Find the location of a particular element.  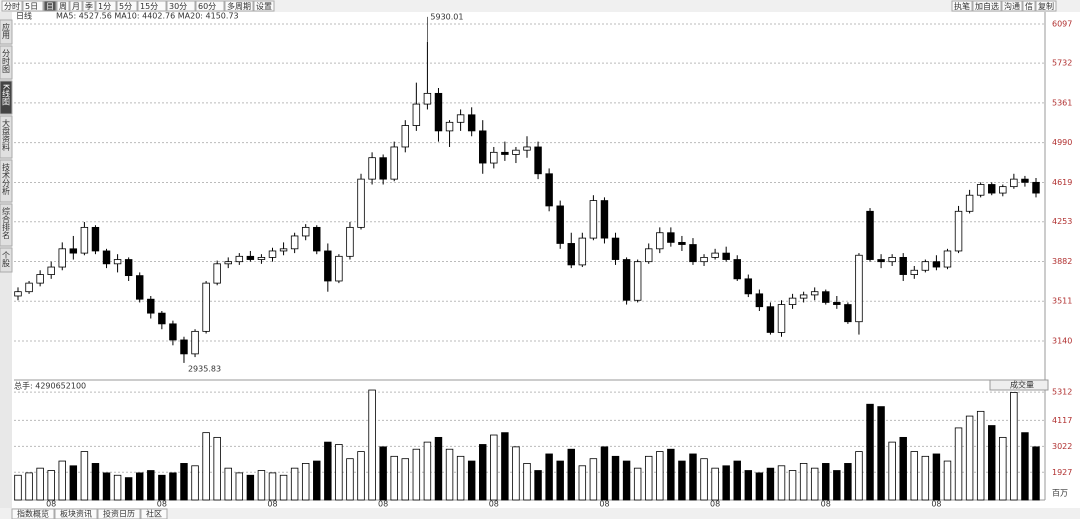

tool-label: 执笔 is located at coordinates (962, 6).